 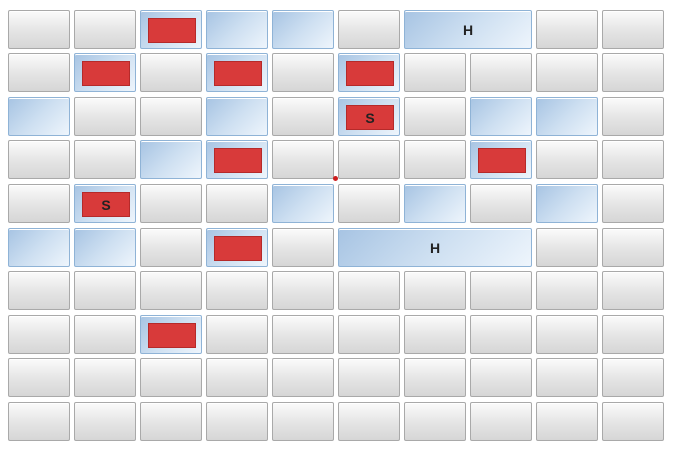 I want to click on cell-label: H, so click(x=435, y=247).